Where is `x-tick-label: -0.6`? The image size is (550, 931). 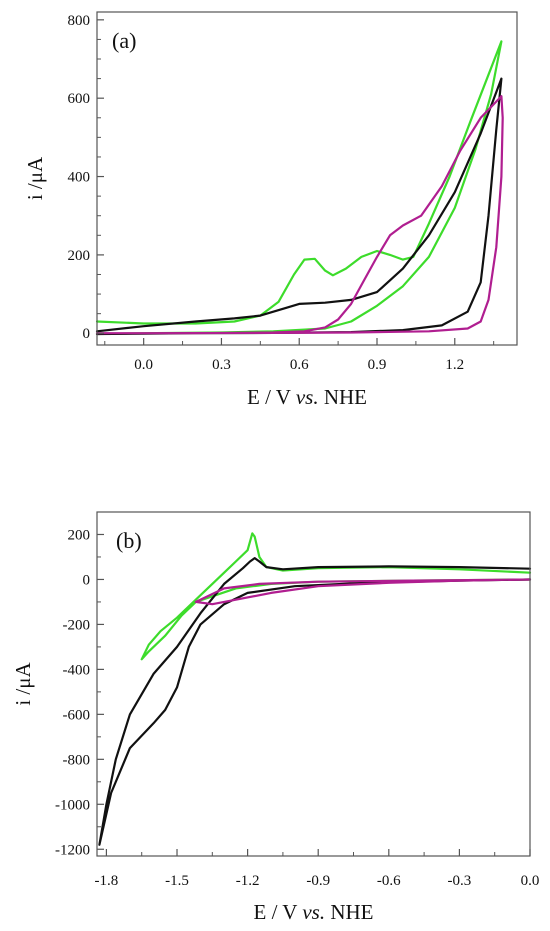
x-tick-label: -0.6 is located at coordinates (389, 881).